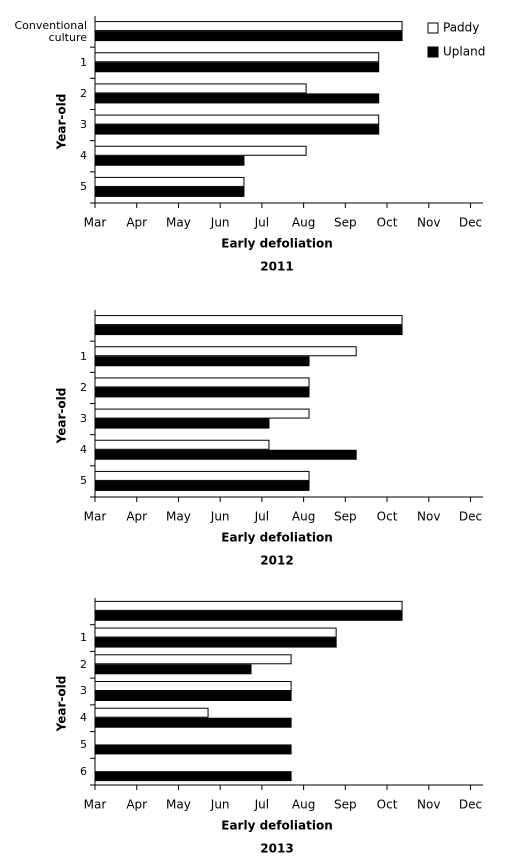 The image size is (527, 862). Describe the element at coordinates (276, 267) in the screenshot. I see `chart-title: 2011` at that location.